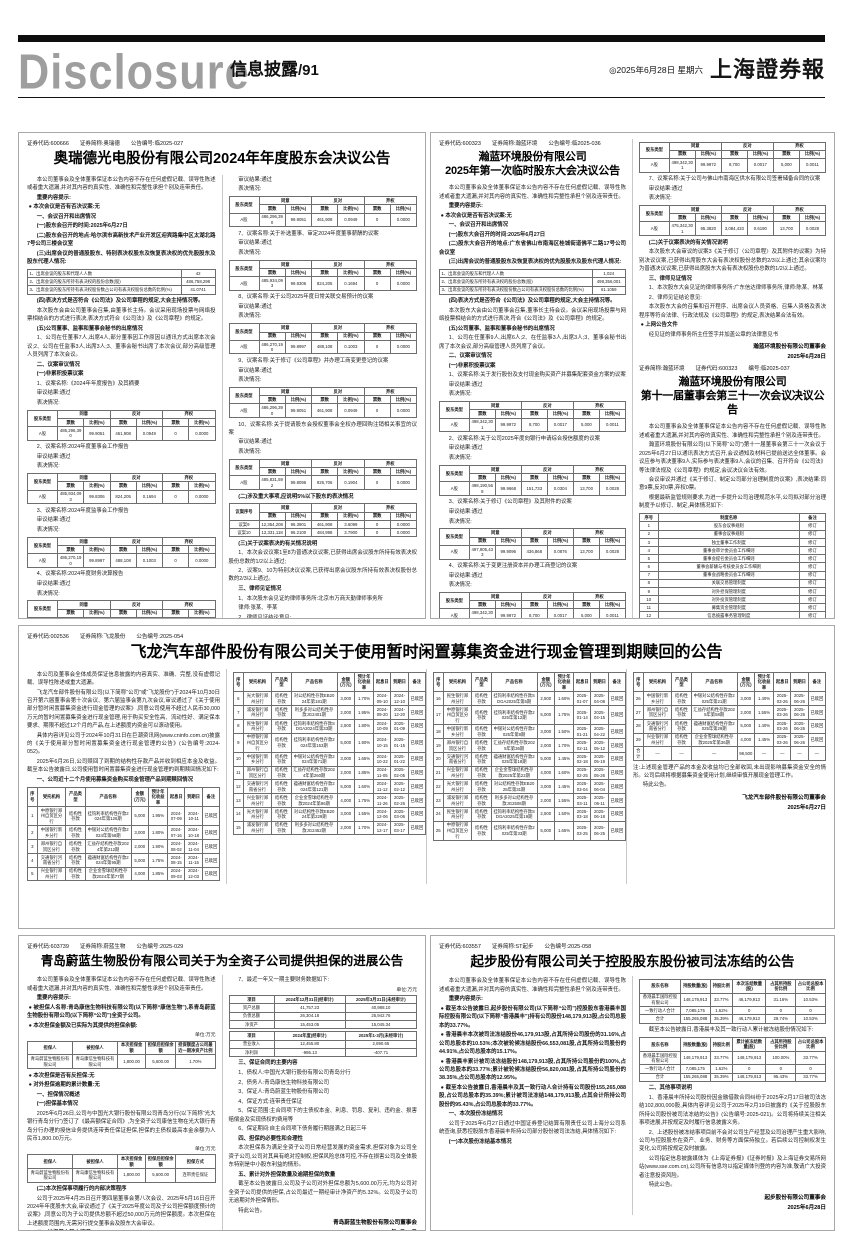  What do you see at coordinates (238, 699) in the screenshot?
I see `table-cell: 6` at bounding box center [238, 699].